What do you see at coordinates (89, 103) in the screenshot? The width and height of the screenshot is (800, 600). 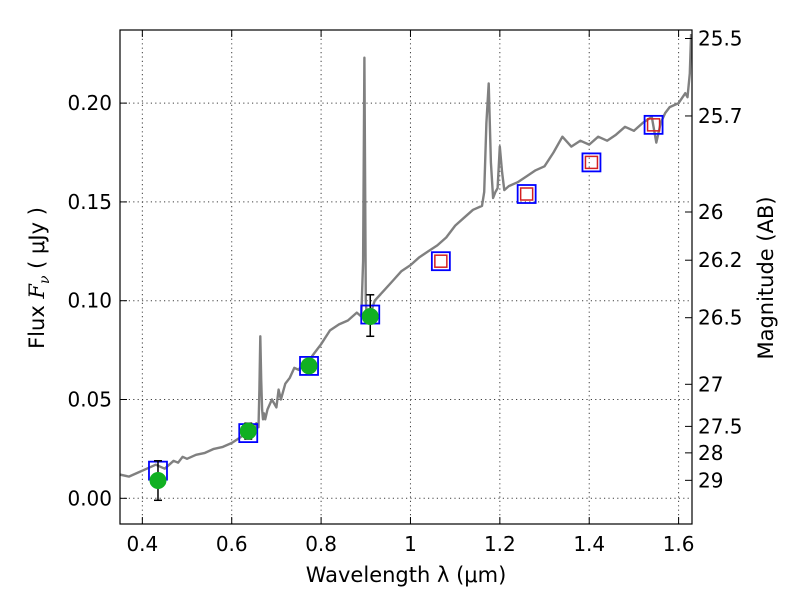 I see `y-tick-label: 0.20` at bounding box center [89, 103].